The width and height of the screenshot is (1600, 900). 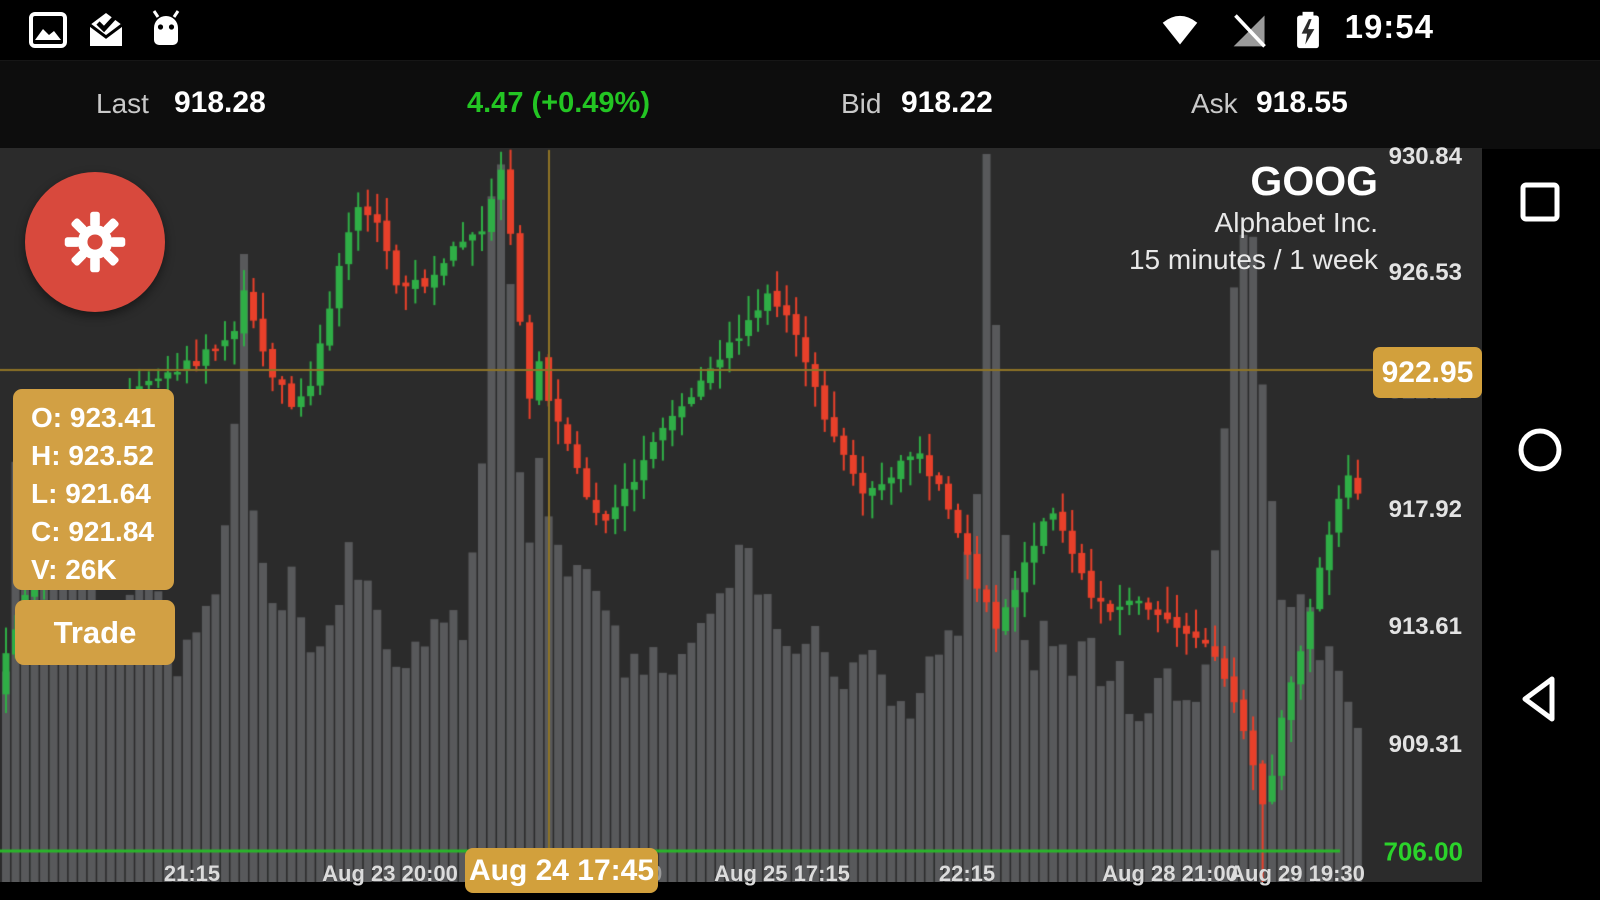 What do you see at coordinates (390, 873) in the screenshot?
I see `time-axis-label: Aug 23 20:00` at bounding box center [390, 873].